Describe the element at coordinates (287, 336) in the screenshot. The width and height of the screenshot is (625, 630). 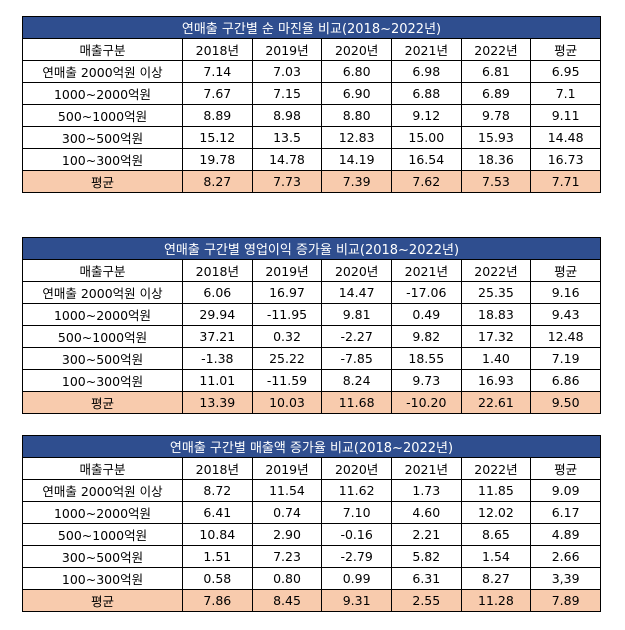
I see `table-cell: 0.32` at that location.